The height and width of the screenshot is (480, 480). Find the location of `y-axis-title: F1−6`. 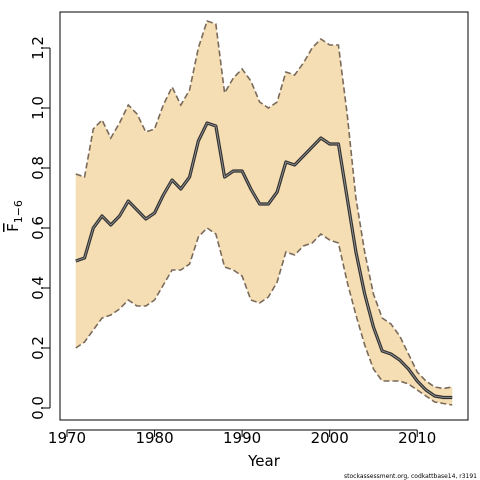

y-axis-title: F1−6 is located at coordinates (14, 216).